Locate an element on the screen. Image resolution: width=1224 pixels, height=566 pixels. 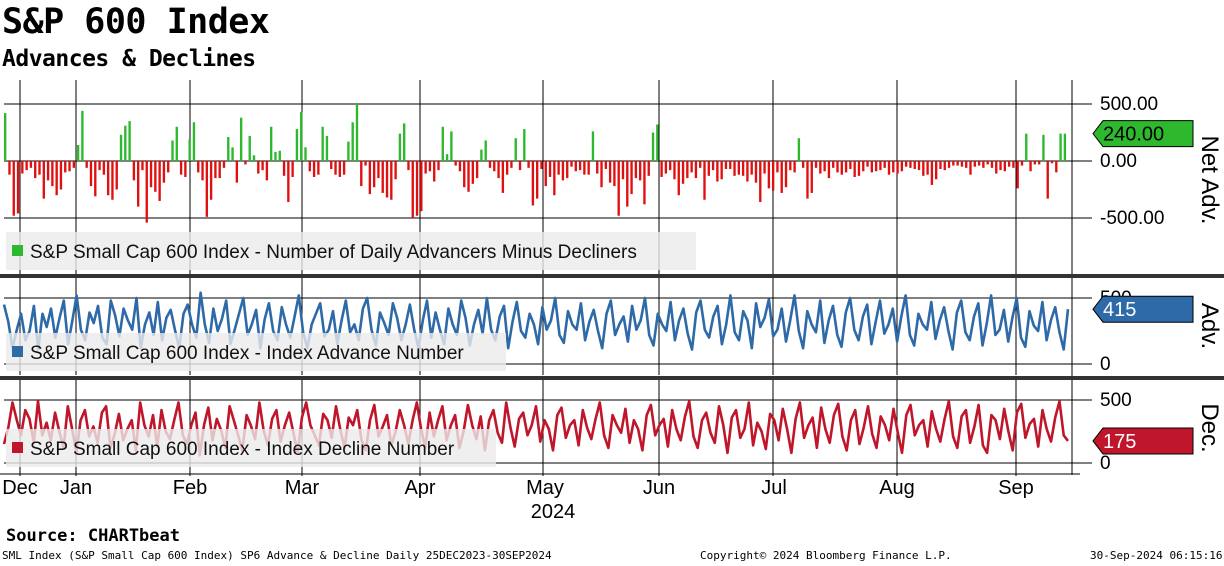
y-tick-label: 0 is located at coordinates (1105, 364).